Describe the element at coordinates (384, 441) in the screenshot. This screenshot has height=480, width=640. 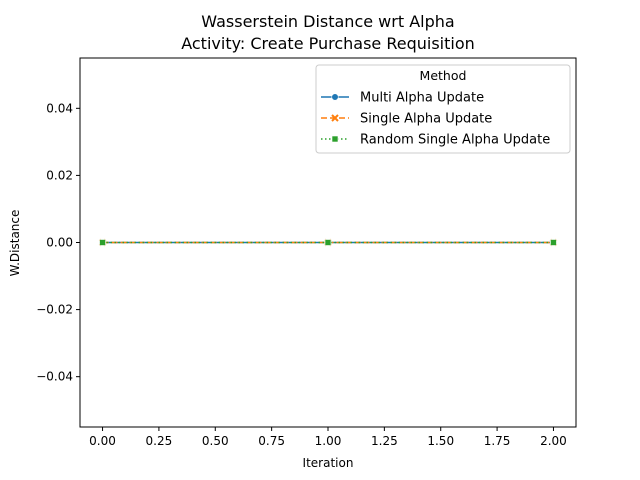
I see `x-tick-label: 1.25` at that location.